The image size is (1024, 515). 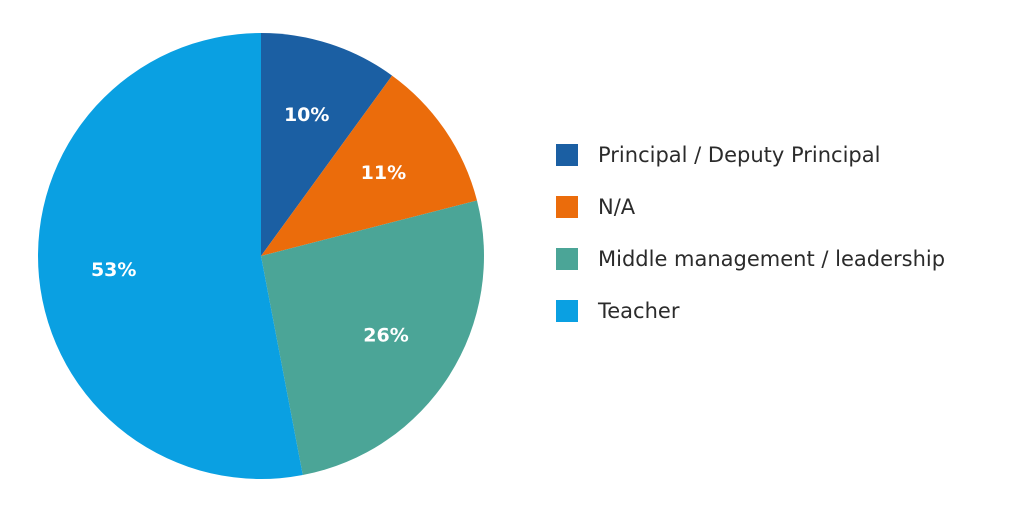 I want to click on pie-slice-middle-management-leadership, so click(x=372, y=338).